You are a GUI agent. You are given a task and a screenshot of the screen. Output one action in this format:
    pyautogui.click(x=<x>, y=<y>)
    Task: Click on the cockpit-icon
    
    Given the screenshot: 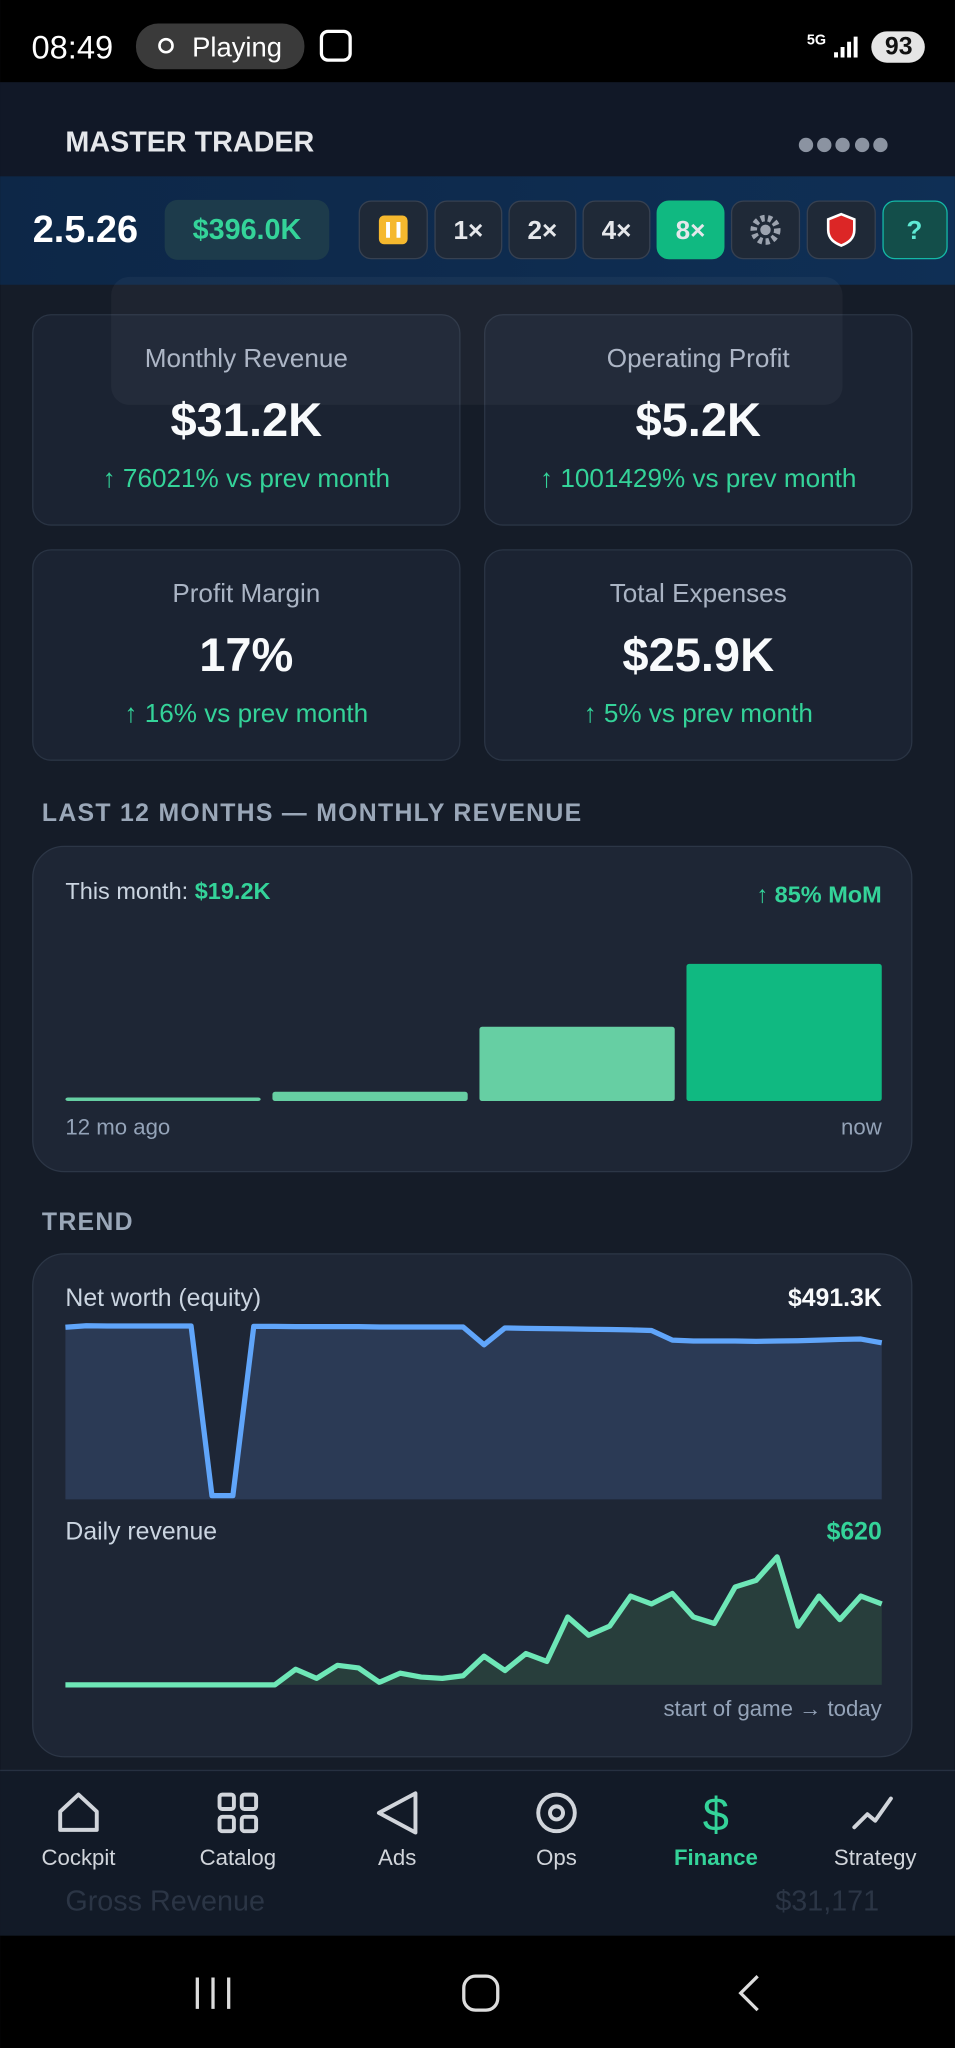 What is the action you would take?
    pyautogui.click(x=78, y=1812)
    